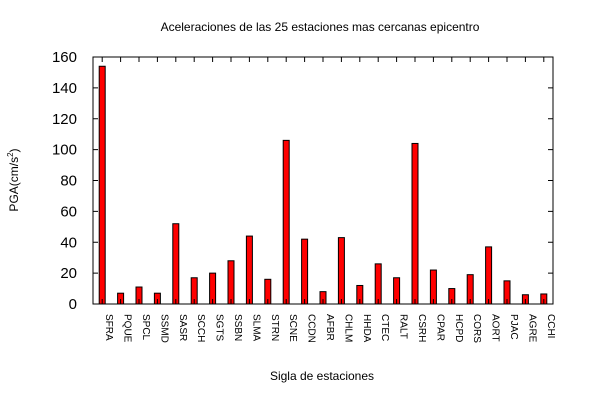  Describe the element at coordinates (347, 328) in the screenshot. I see `x-tick-label-chlm: CHLM` at that location.